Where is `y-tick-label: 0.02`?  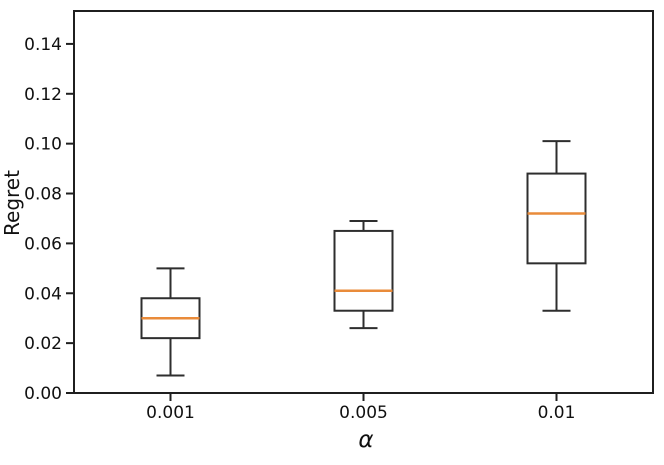 y-tick-label: 0.02 is located at coordinates (43, 344).